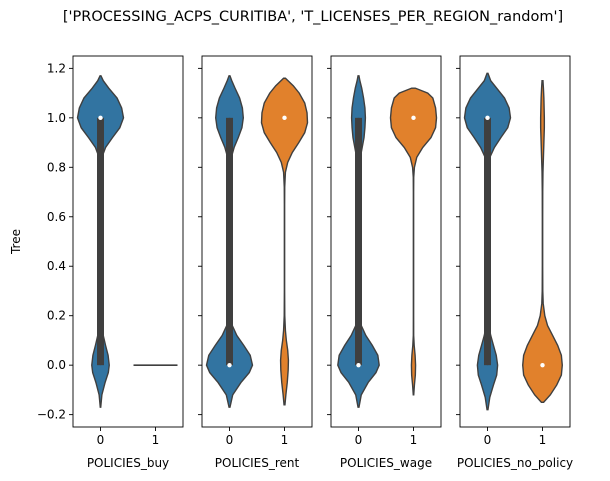  What do you see at coordinates (16, 242) in the screenshot?
I see `y-axis-label: Tree` at bounding box center [16, 242].